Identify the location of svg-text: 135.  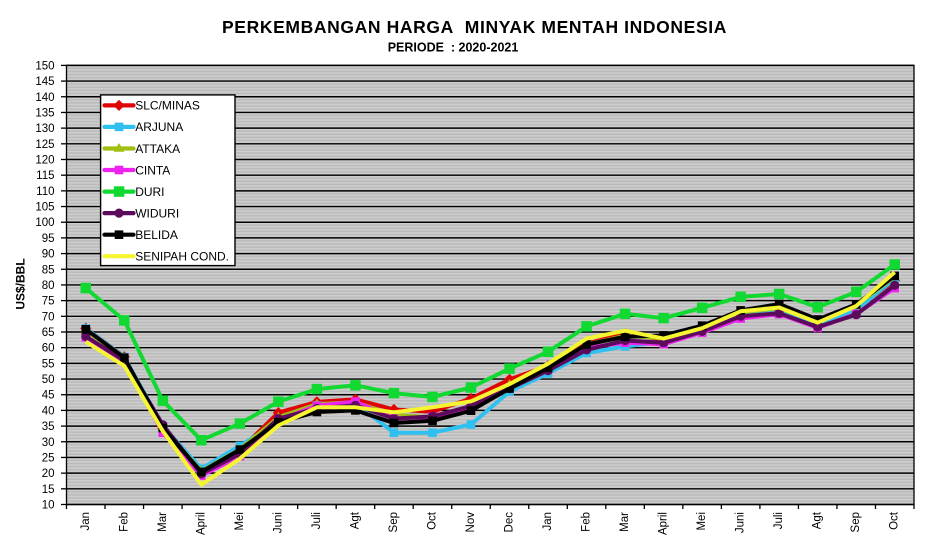
(44, 113).